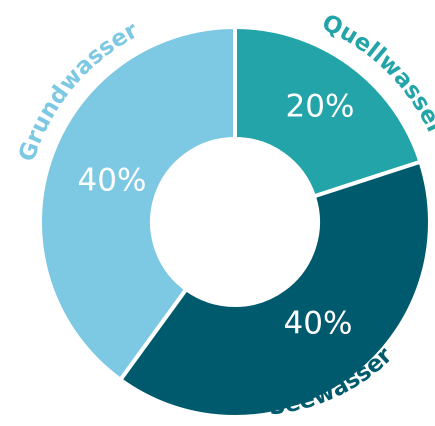  Describe the element at coordinates (320, 107) in the screenshot. I see `value-label-quellwasser: 20%` at that location.